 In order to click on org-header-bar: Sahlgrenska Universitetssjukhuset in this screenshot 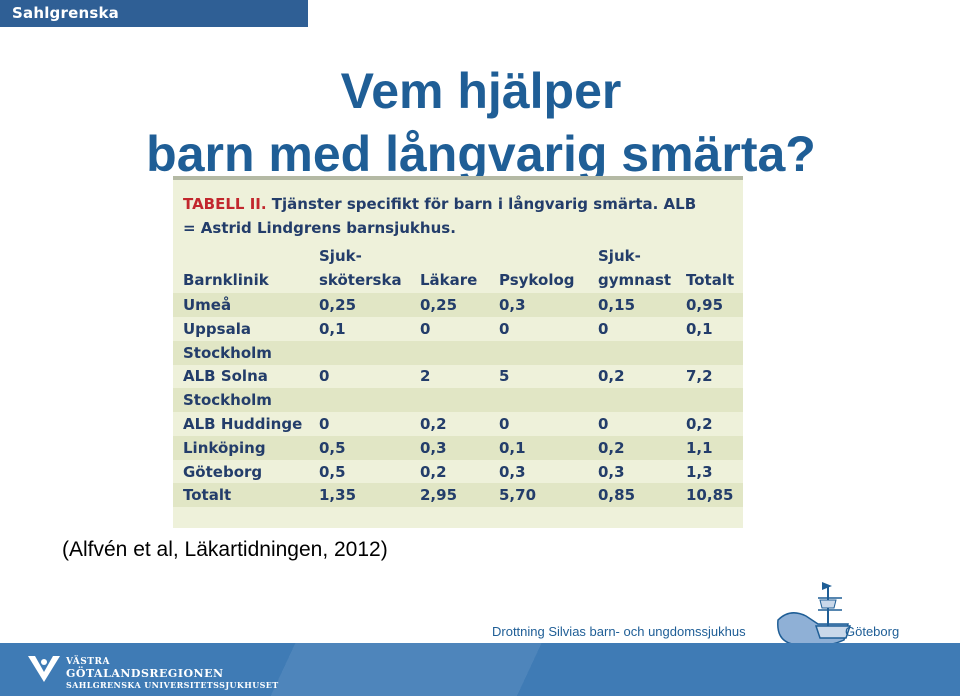, I will do `click(154, 24)`.